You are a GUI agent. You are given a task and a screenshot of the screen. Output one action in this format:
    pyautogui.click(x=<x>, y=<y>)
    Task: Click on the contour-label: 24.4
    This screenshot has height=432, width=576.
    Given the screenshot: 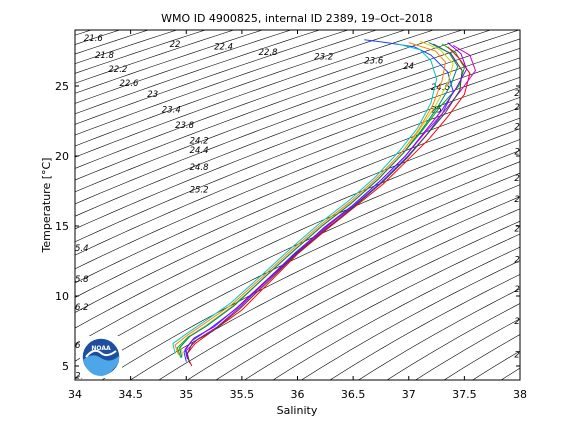 What is the action you would take?
    pyautogui.click(x=199, y=151)
    